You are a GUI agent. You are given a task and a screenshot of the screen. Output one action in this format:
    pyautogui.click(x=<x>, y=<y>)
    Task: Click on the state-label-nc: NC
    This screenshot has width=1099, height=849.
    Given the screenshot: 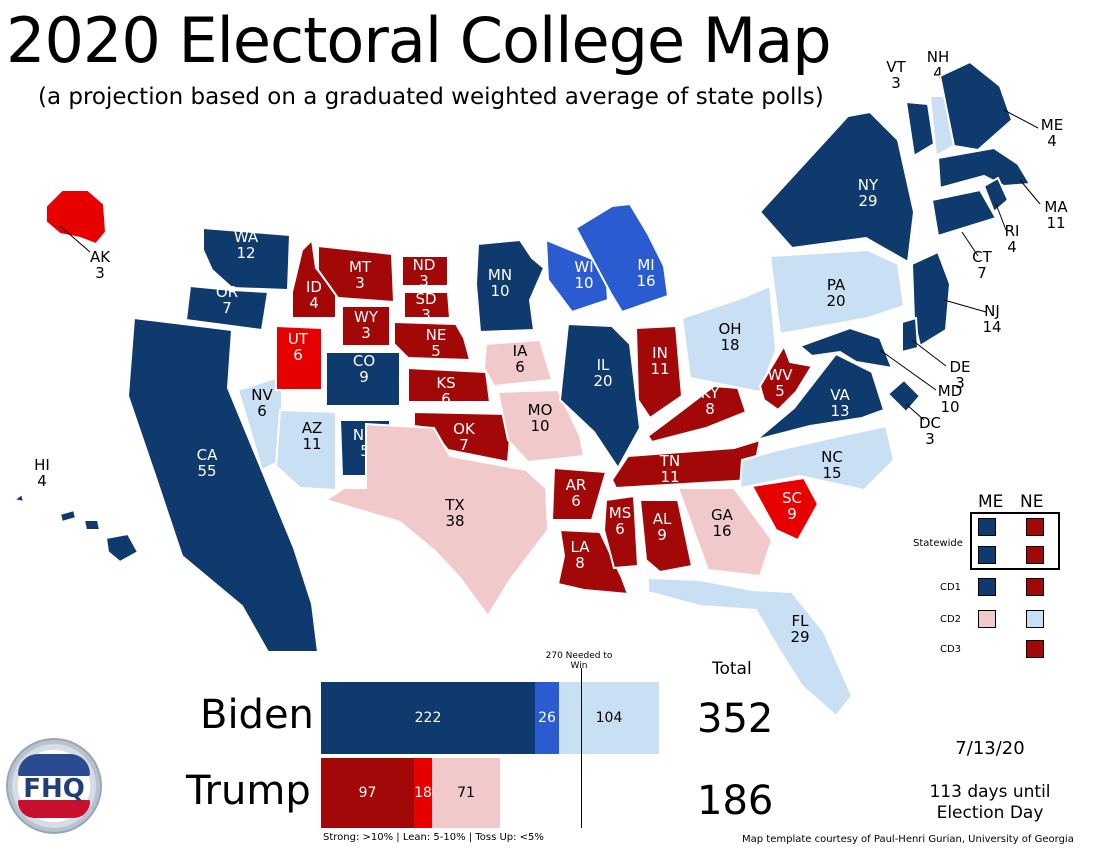 What is the action you would take?
    pyautogui.click(x=832, y=457)
    